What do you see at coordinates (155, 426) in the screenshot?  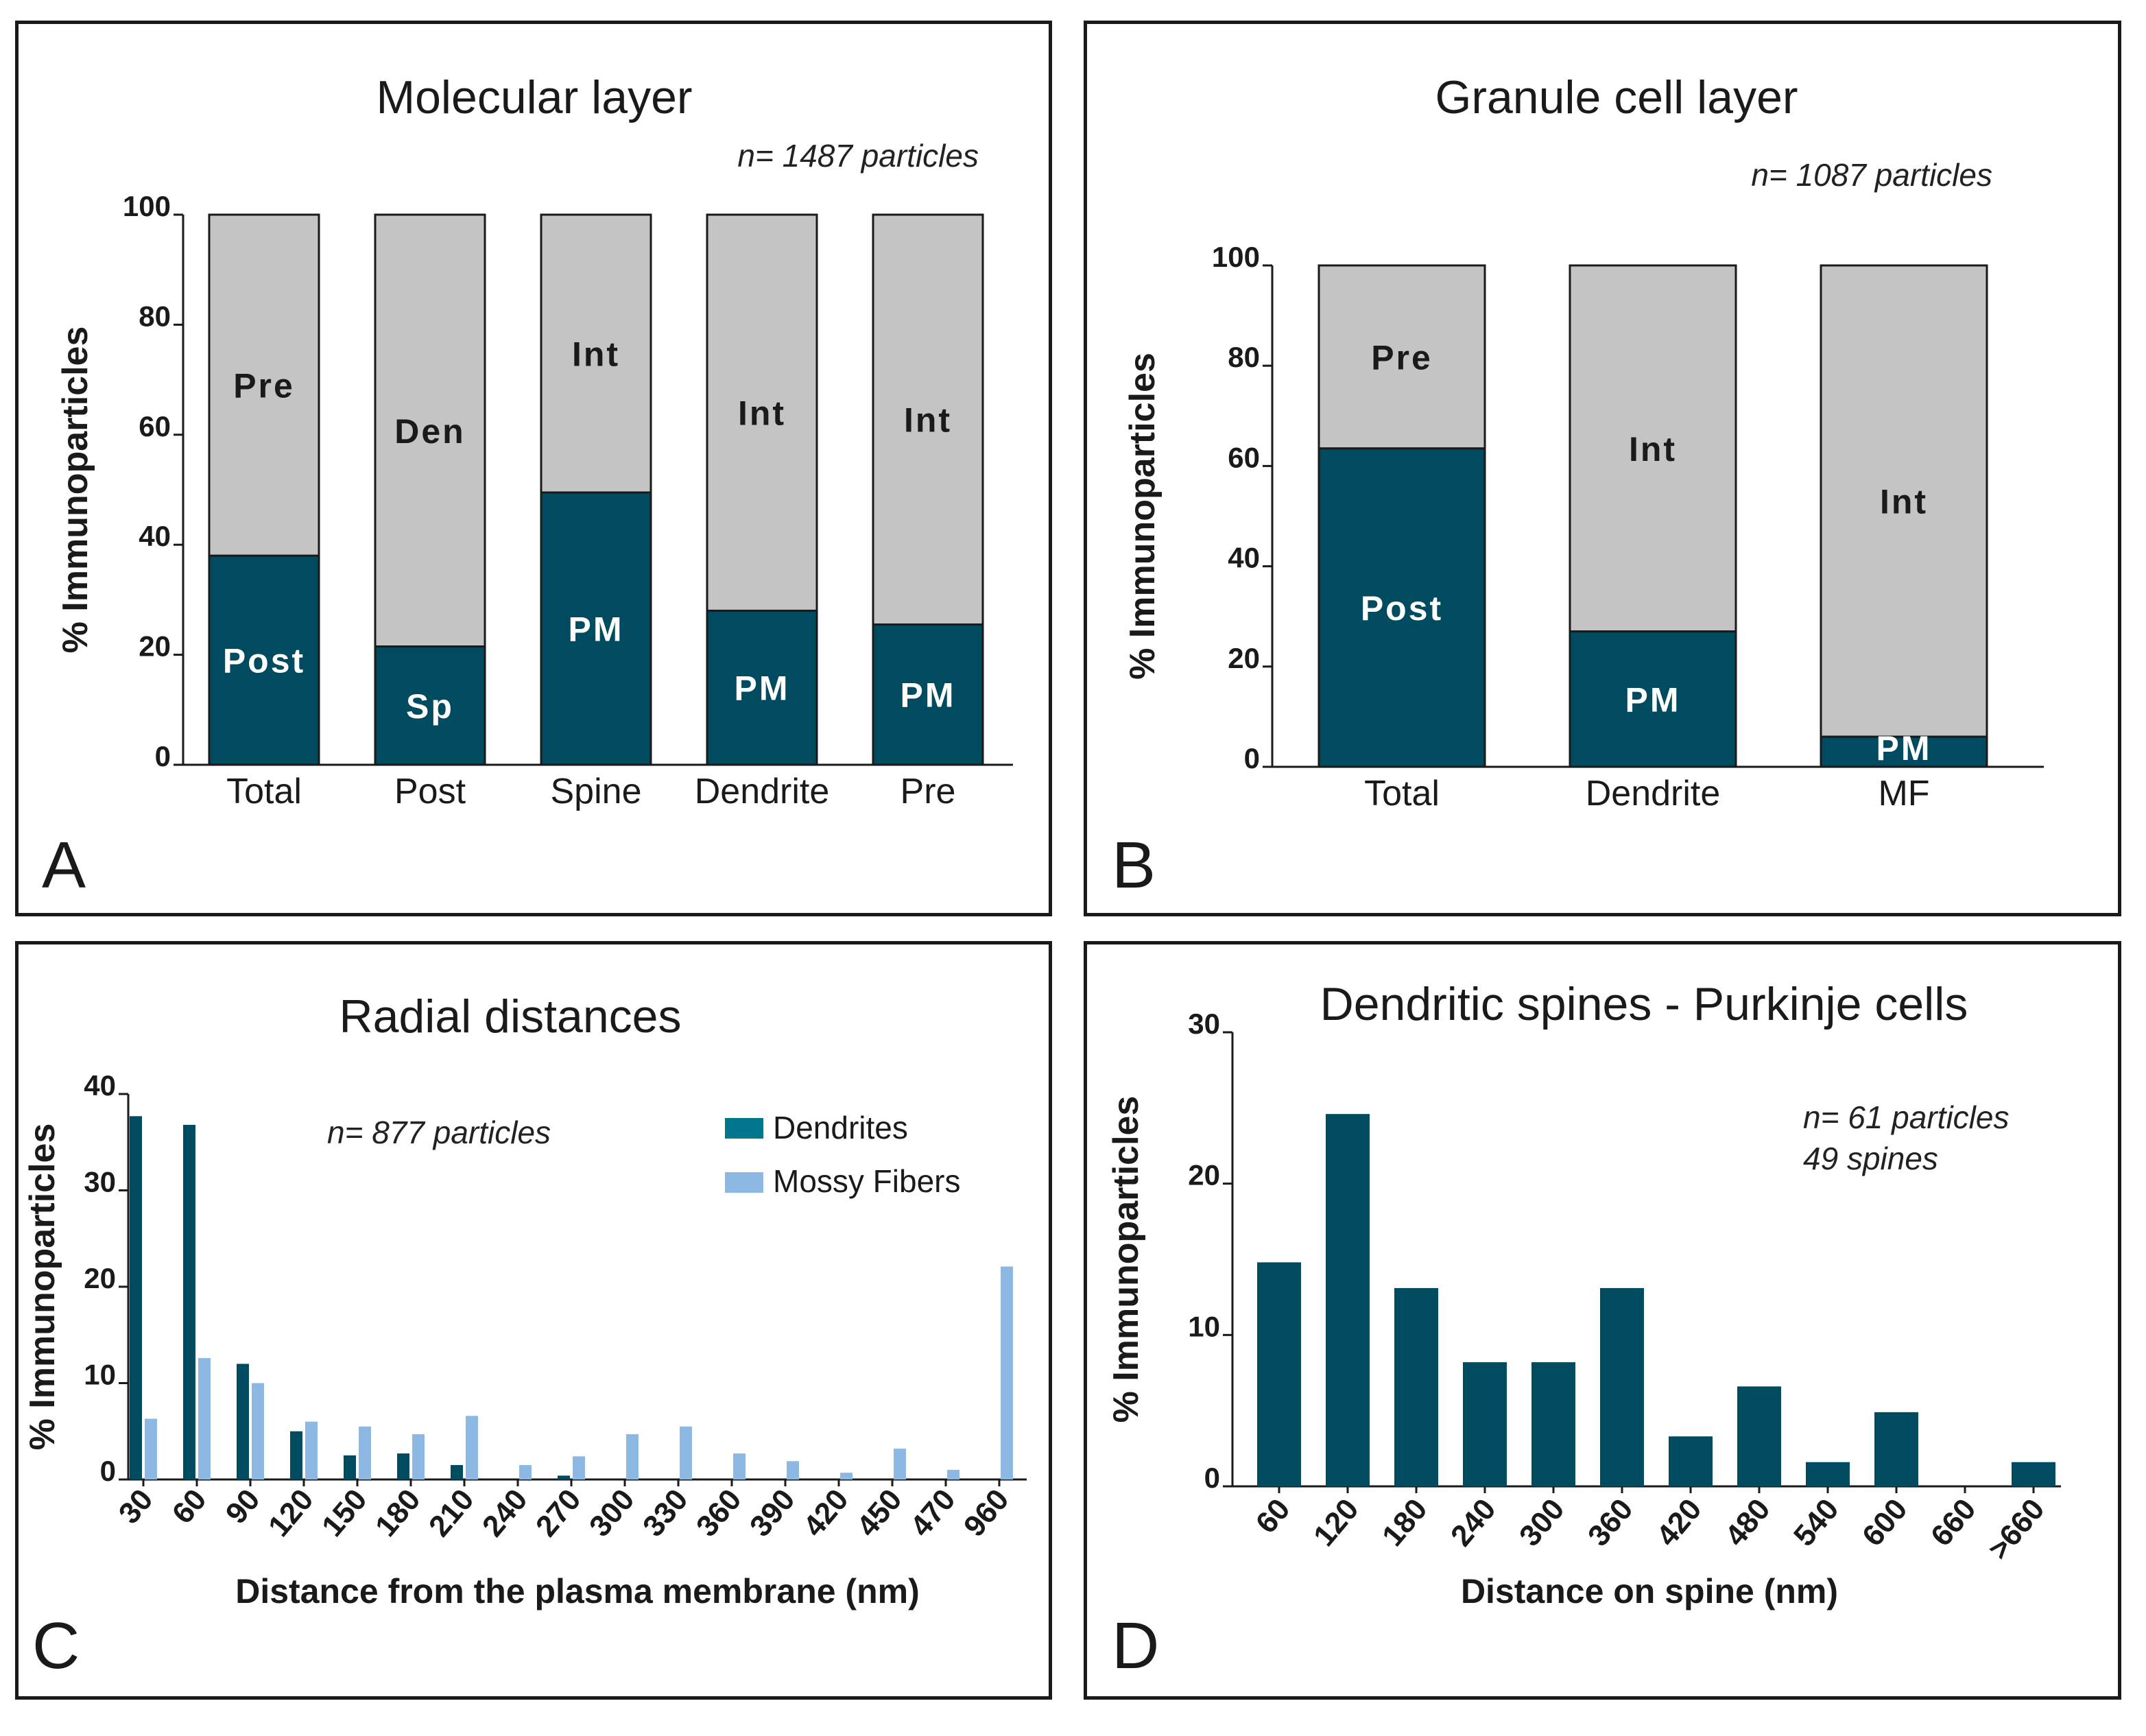 I see `y-tick-label: 60` at bounding box center [155, 426].